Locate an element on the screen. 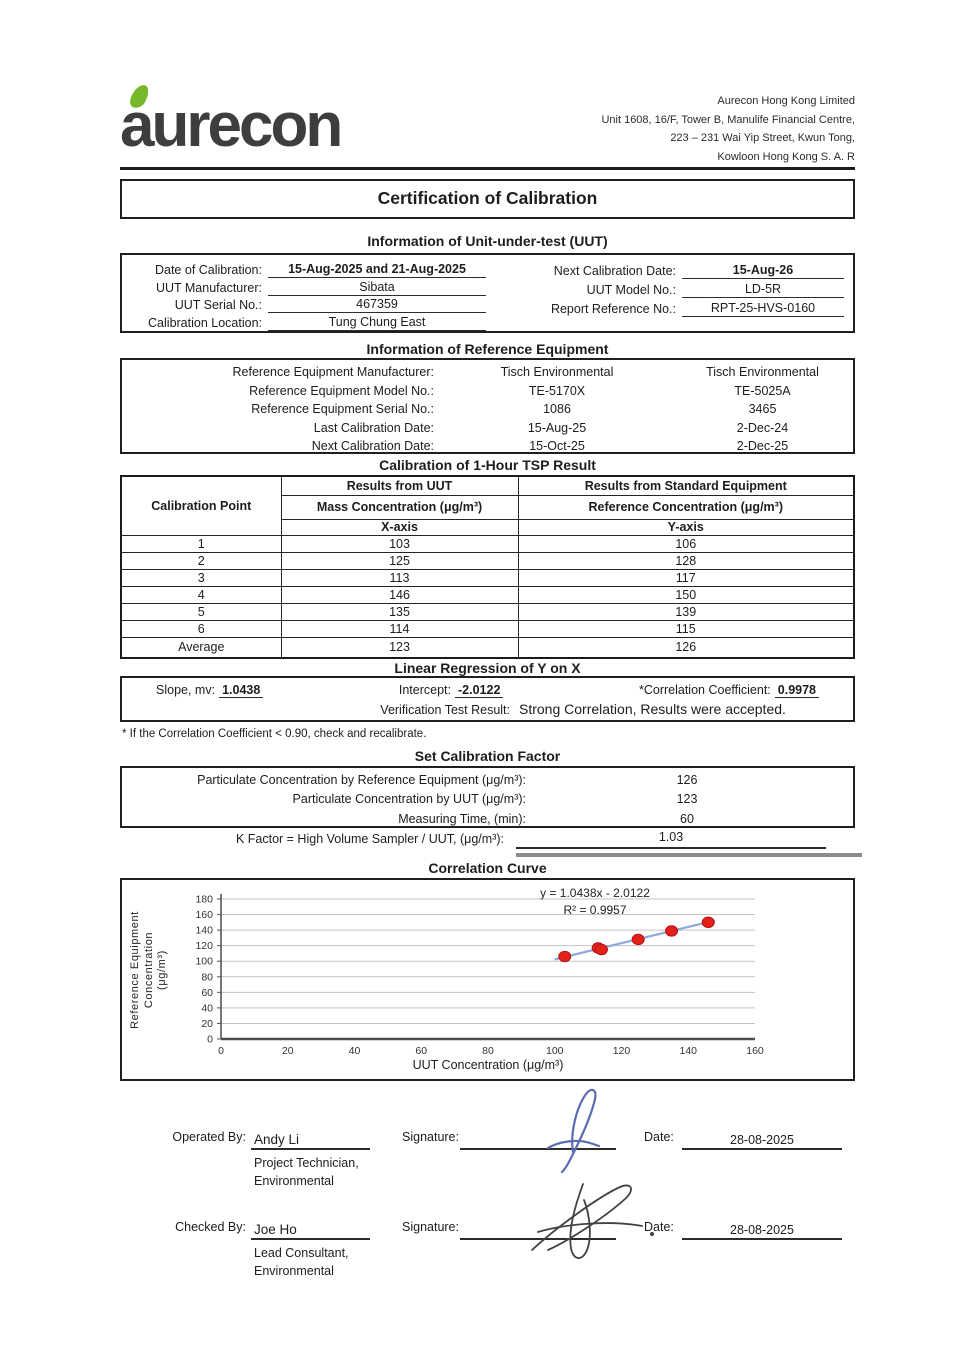  table-row: 2 125 128 is located at coordinates (487, 560).